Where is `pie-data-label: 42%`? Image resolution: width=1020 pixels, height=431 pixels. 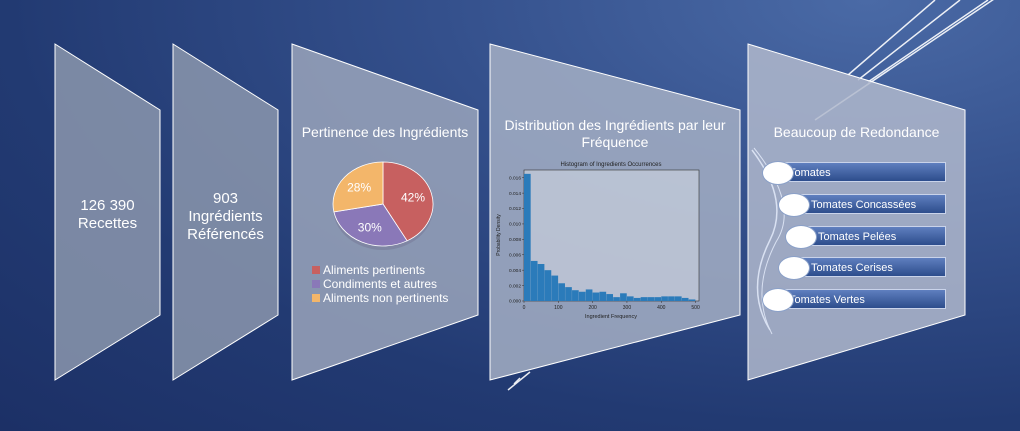
pie-data-label: 42% is located at coordinates (413, 198).